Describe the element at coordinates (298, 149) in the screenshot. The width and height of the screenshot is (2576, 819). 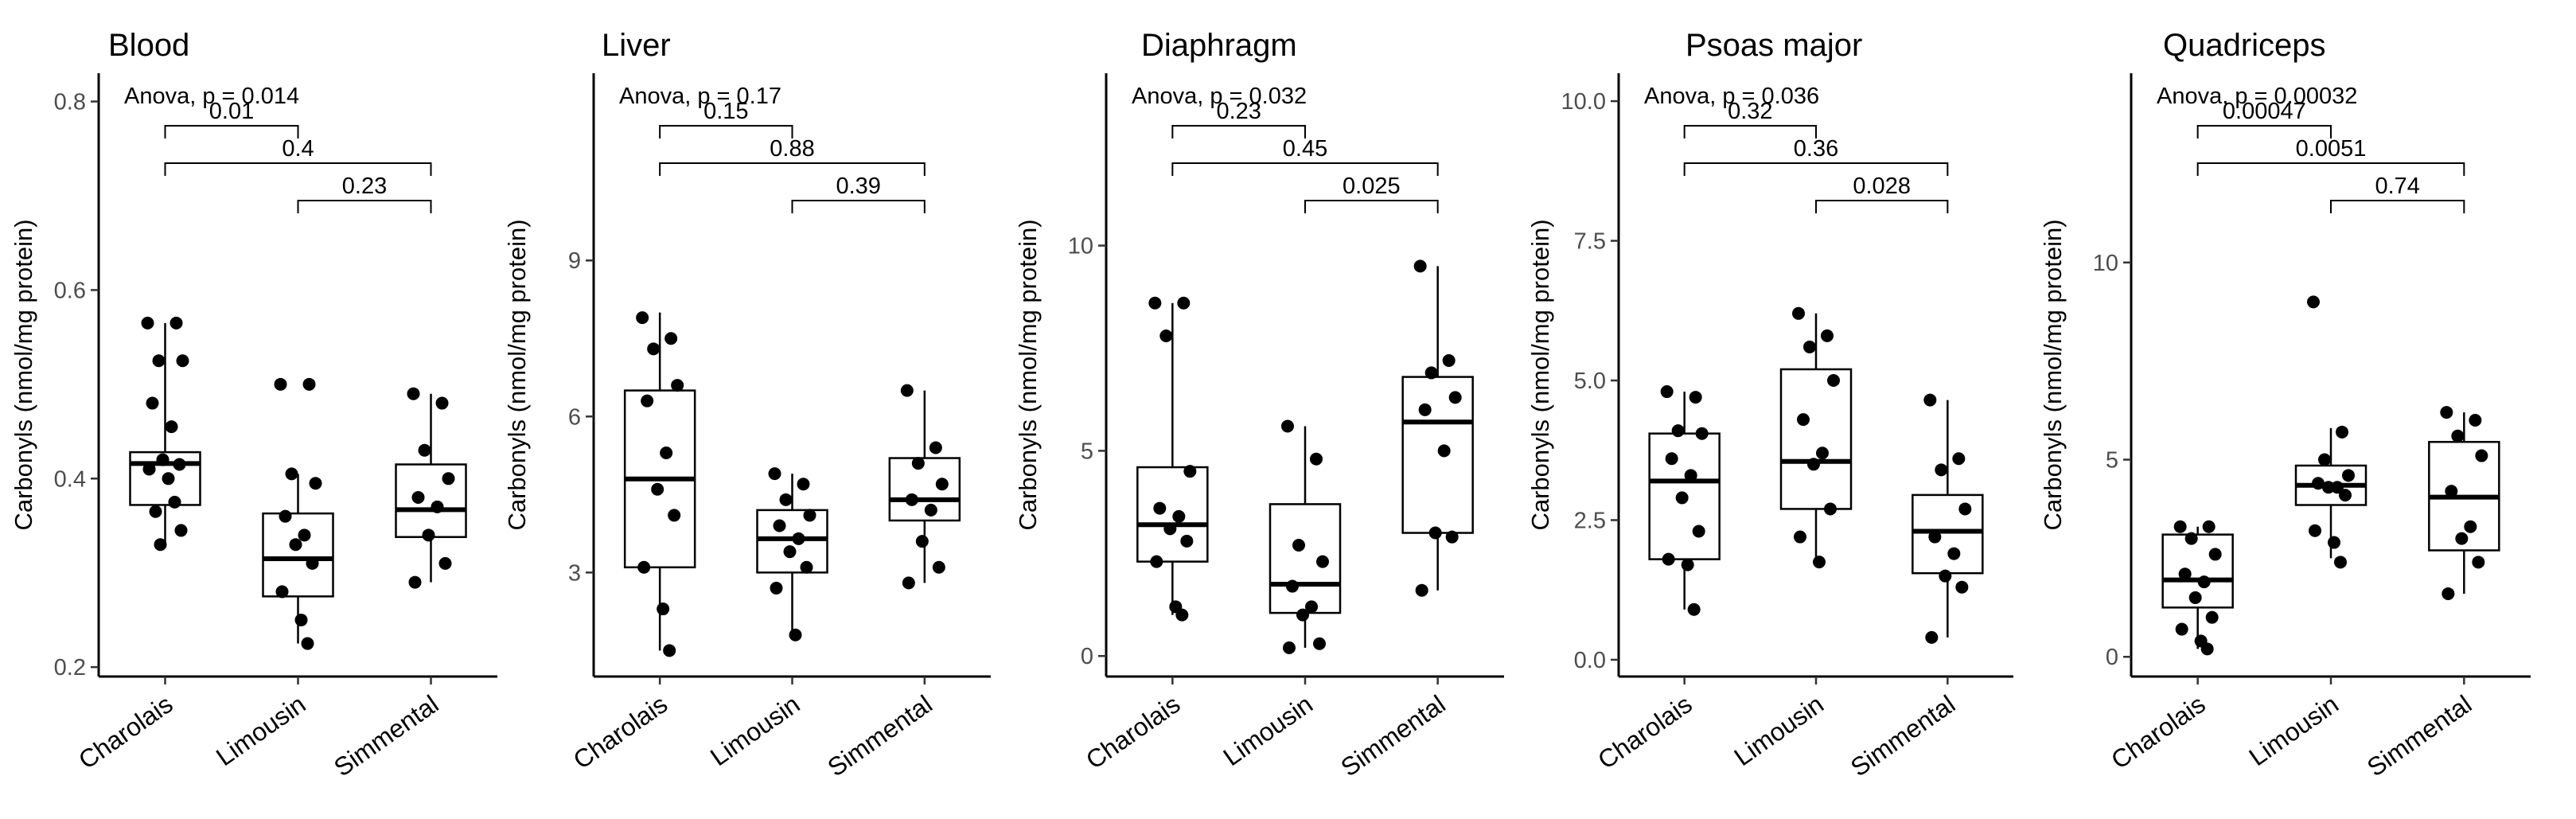
I see `bracket-pvalue: 0.4` at that location.